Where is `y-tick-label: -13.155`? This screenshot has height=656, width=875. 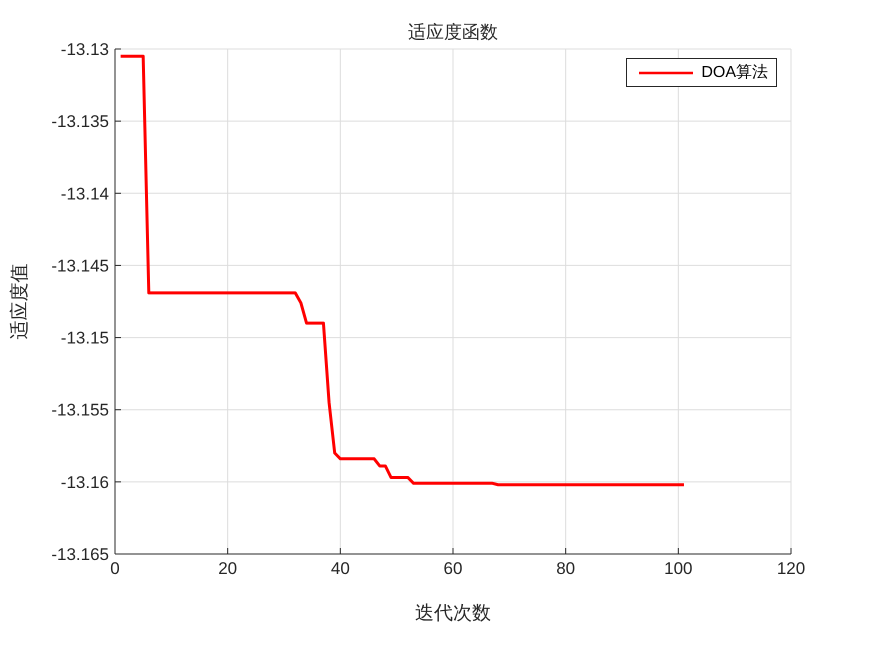 y-tick-label: -13.155 is located at coordinates (80, 410).